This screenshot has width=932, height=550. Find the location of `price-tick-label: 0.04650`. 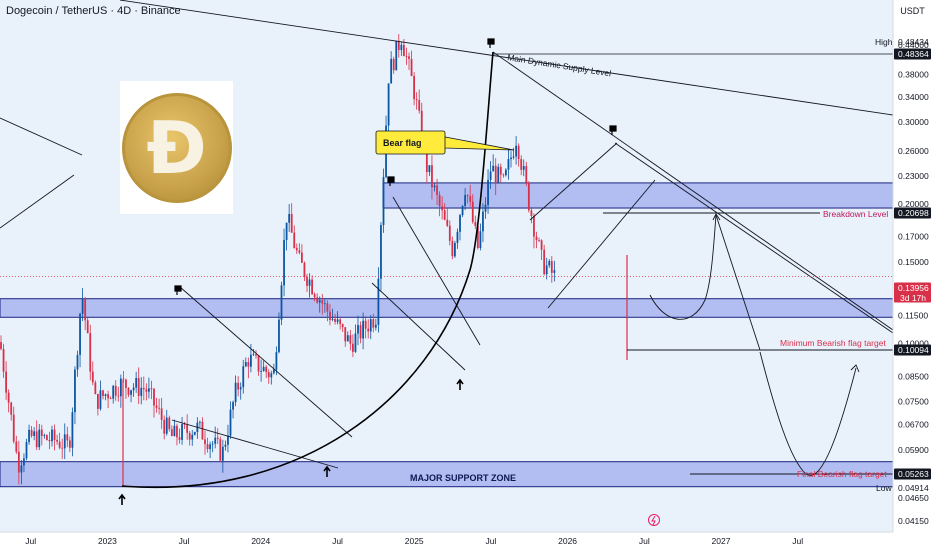

price-tick-label: 0.04650 is located at coordinates (913, 498).